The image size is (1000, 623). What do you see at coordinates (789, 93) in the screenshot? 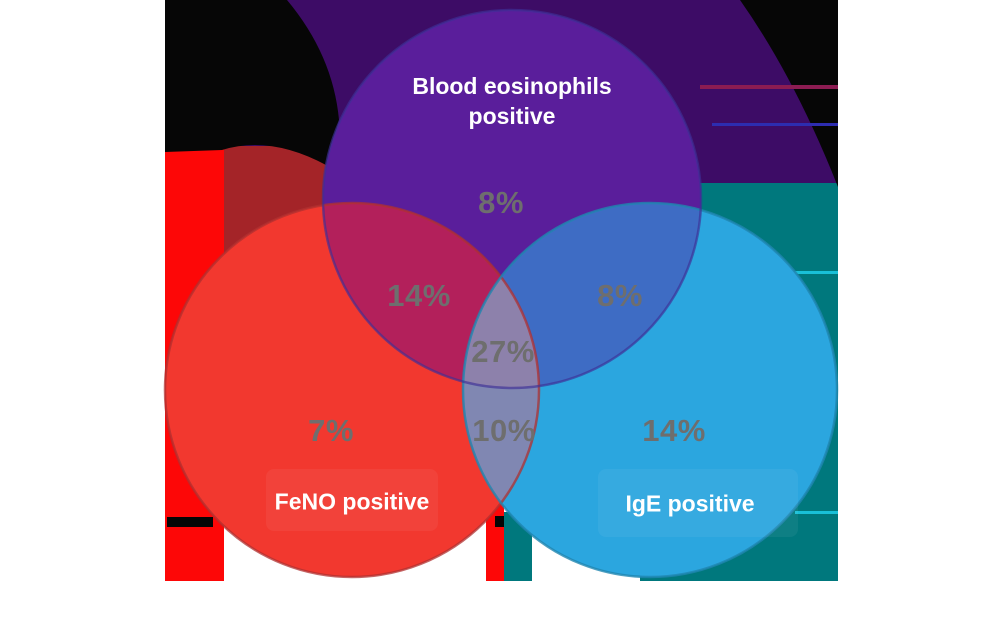
I see `black-wedge-top-right` at bounding box center [789, 93].